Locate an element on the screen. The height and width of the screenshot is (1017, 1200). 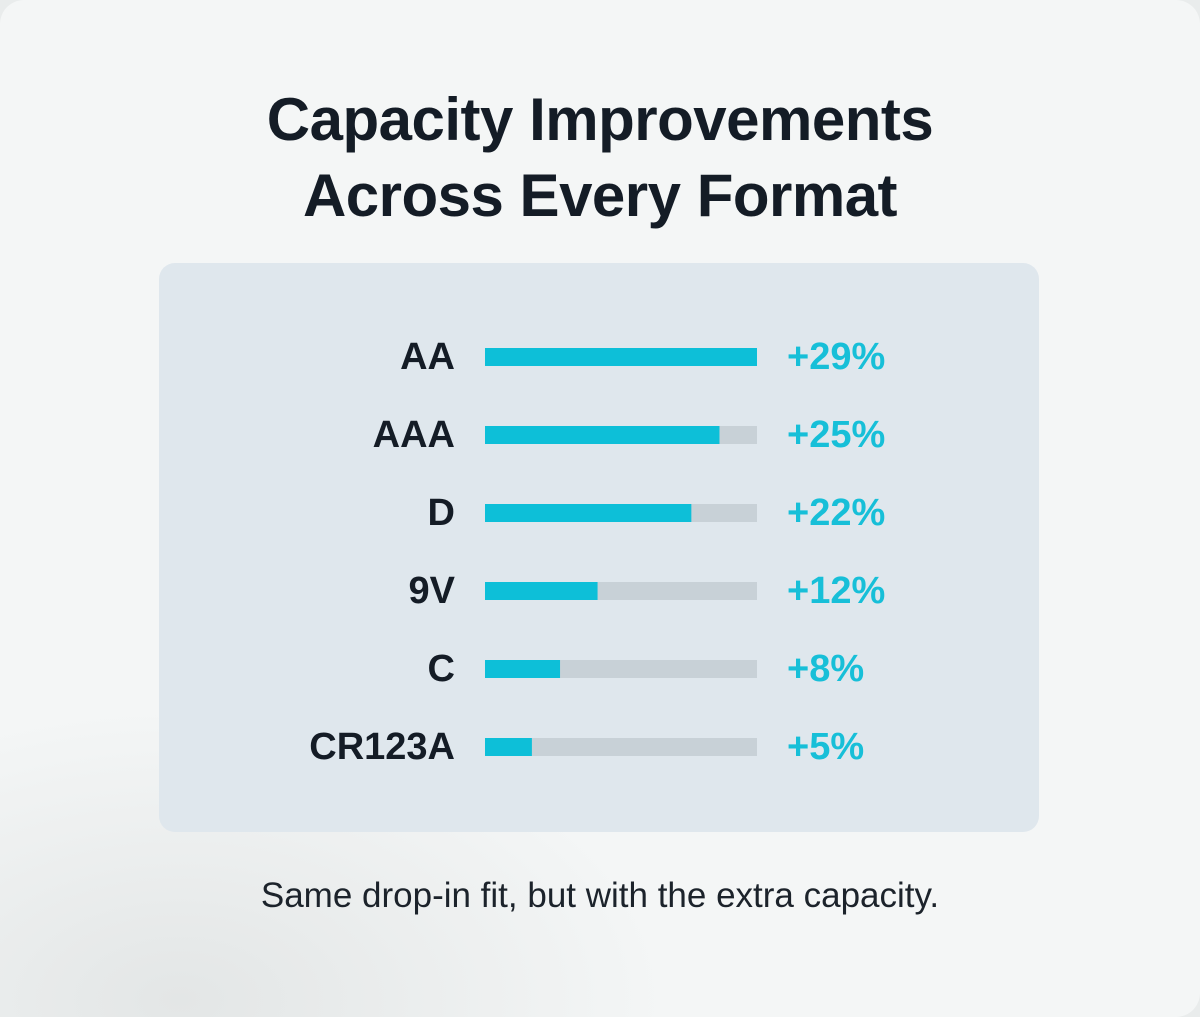
category-label: AAA is located at coordinates (414, 435).